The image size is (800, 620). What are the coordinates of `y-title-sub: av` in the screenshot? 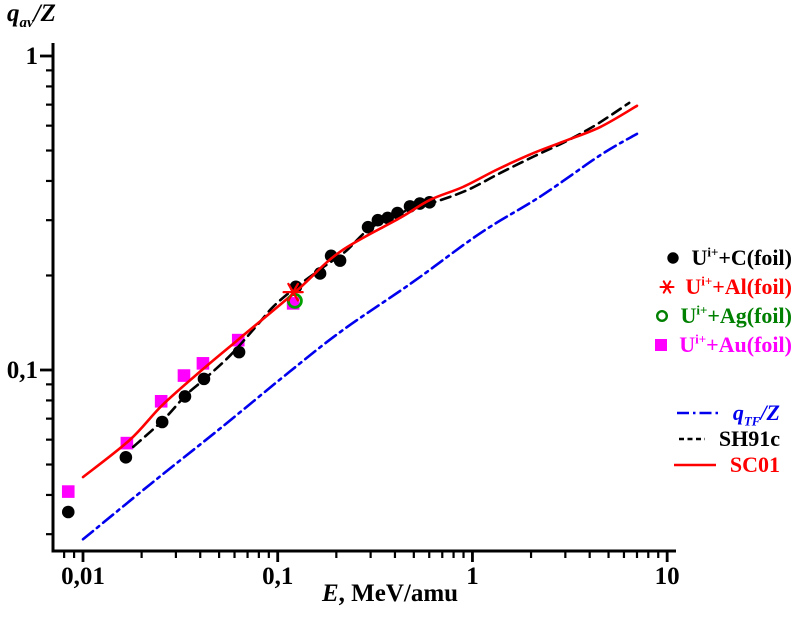 It's located at (26, 23).